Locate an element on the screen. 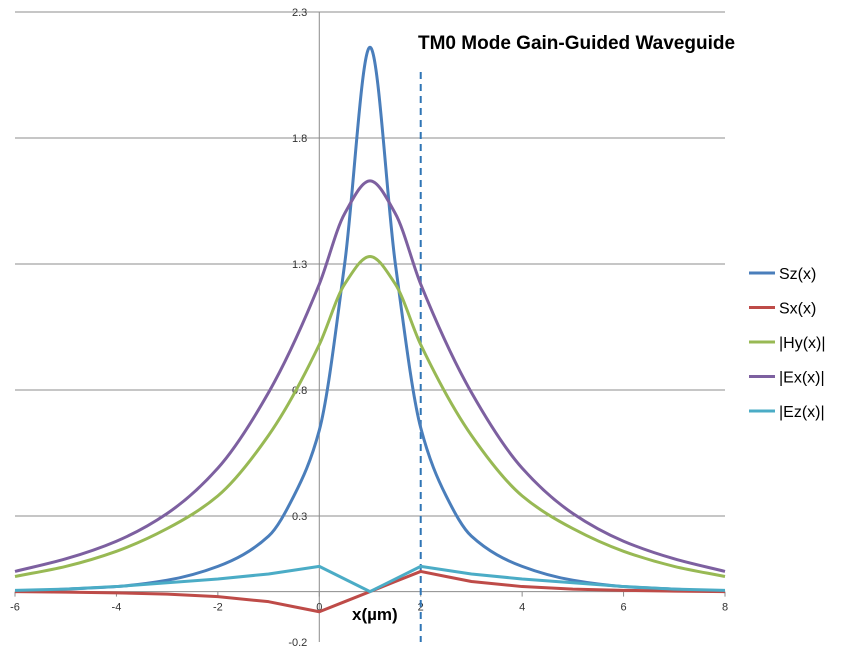 This screenshot has height=655, width=848. y-tick-label: -0.2 is located at coordinates (297, 643).